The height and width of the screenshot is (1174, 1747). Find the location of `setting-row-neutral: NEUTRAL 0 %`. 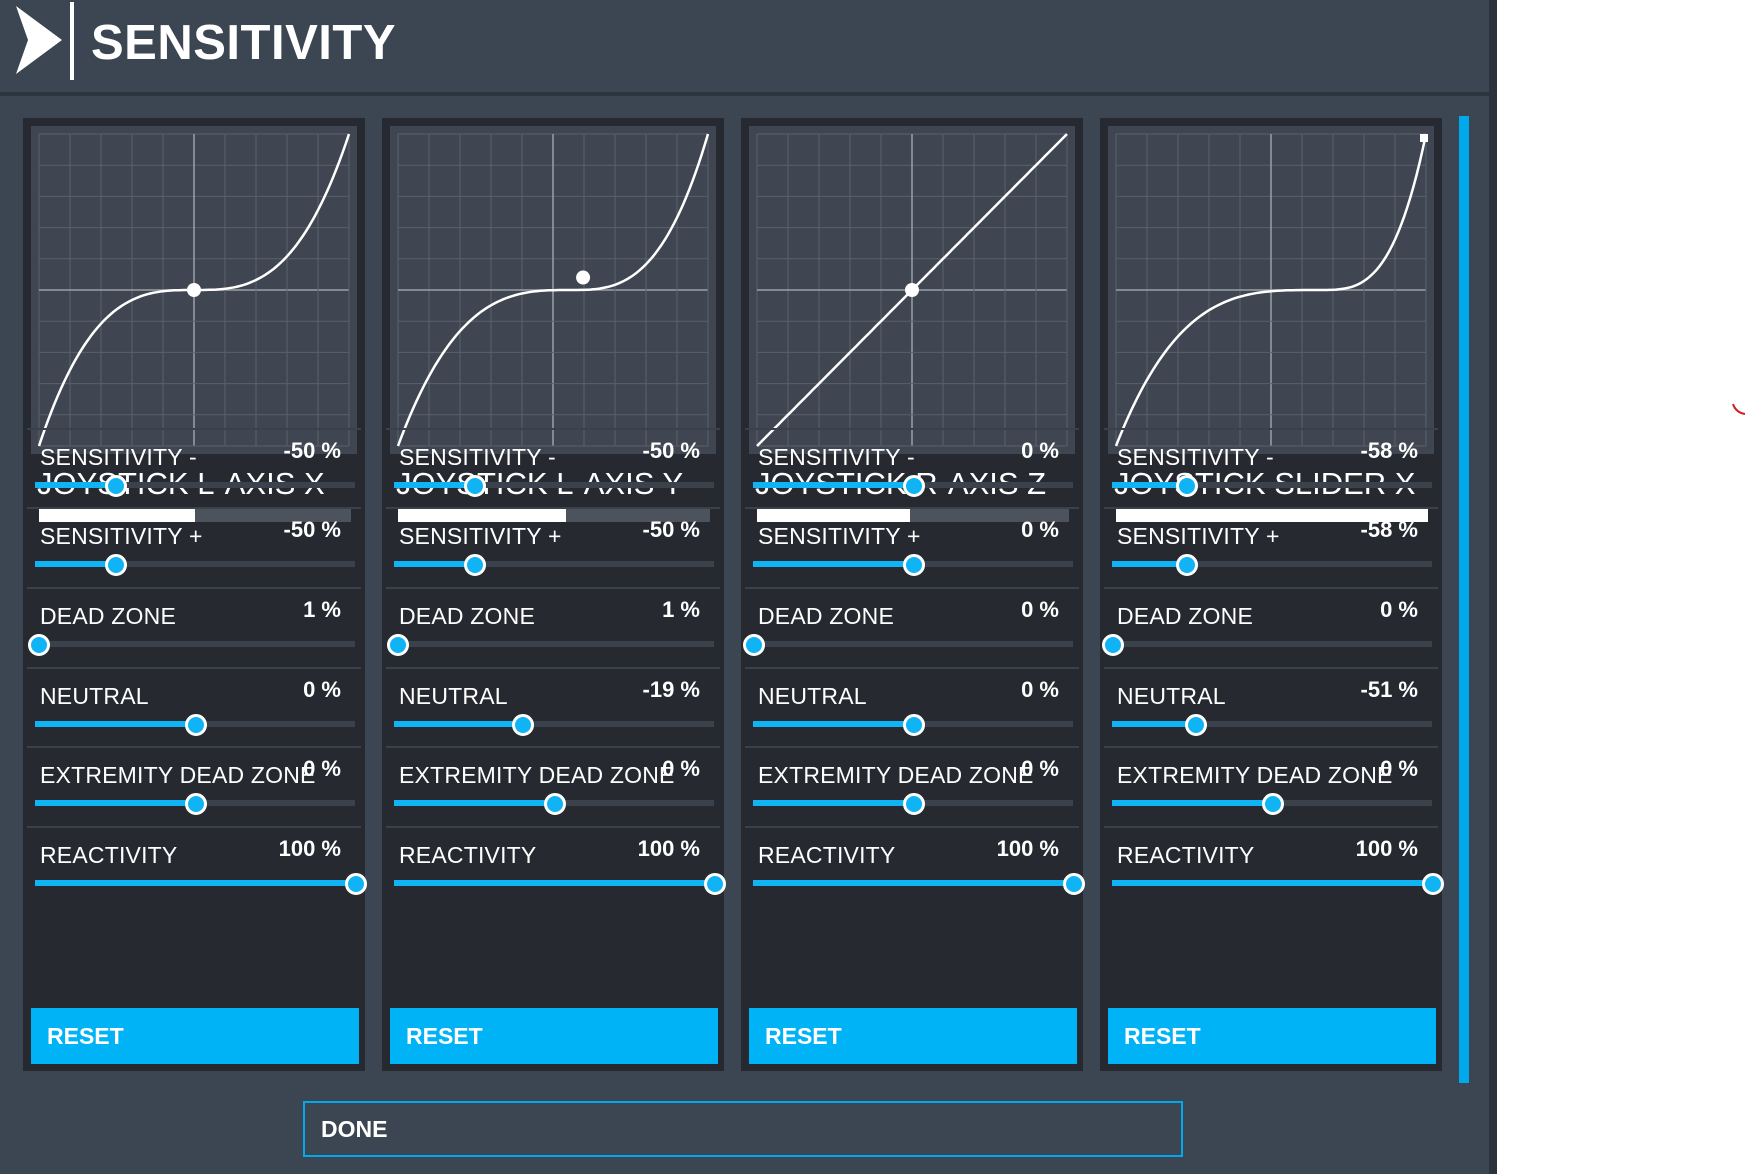

setting-row-neutral: NEUTRAL 0 % is located at coordinates (194, 706).